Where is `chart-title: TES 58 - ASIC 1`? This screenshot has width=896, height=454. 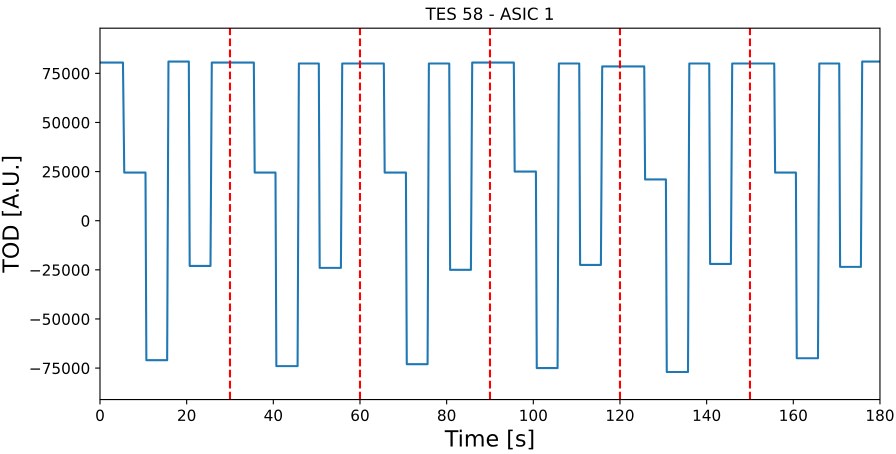 chart-title: TES 58 - ASIC 1 is located at coordinates (489, 13).